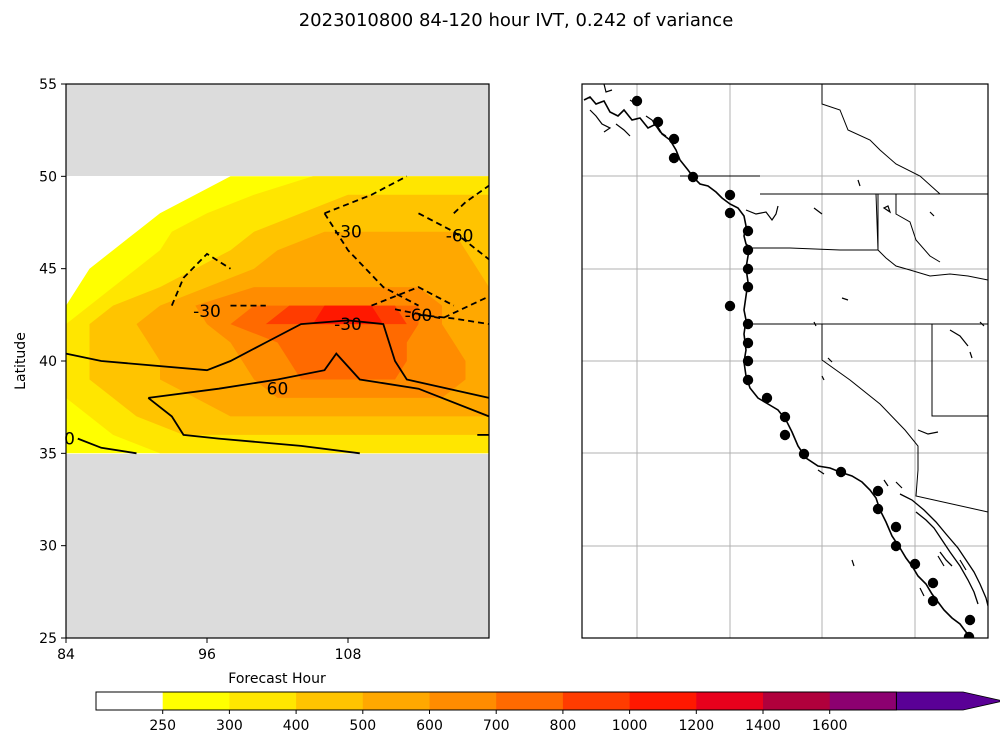 This screenshot has height=749, width=1000. Describe the element at coordinates (763, 726) in the screenshot. I see `colorbar-tick-label: 1400` at that location.